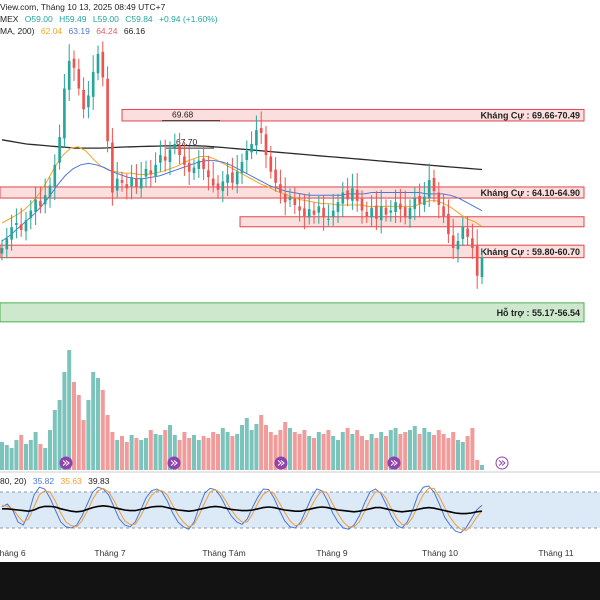 The image size is (600, 600). What do you see at coordinates (79, 31) in the screenshot?
I see `ma-value-2: 63.19` at bounding box center [79, 31].